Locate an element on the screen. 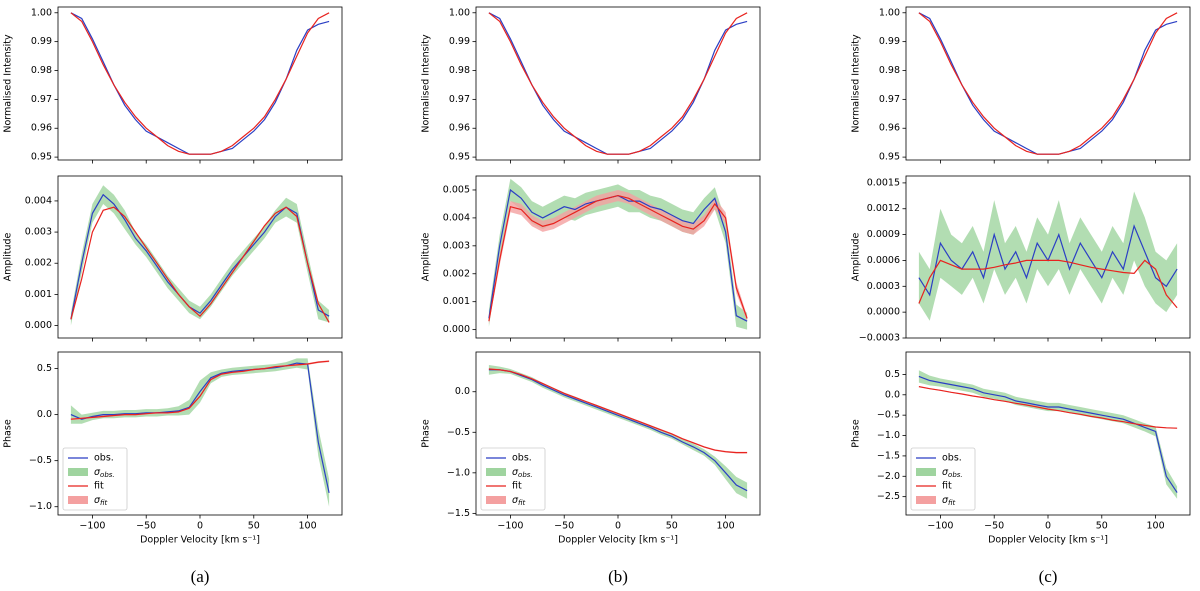  legend-box is located at coordinates (95, 479).